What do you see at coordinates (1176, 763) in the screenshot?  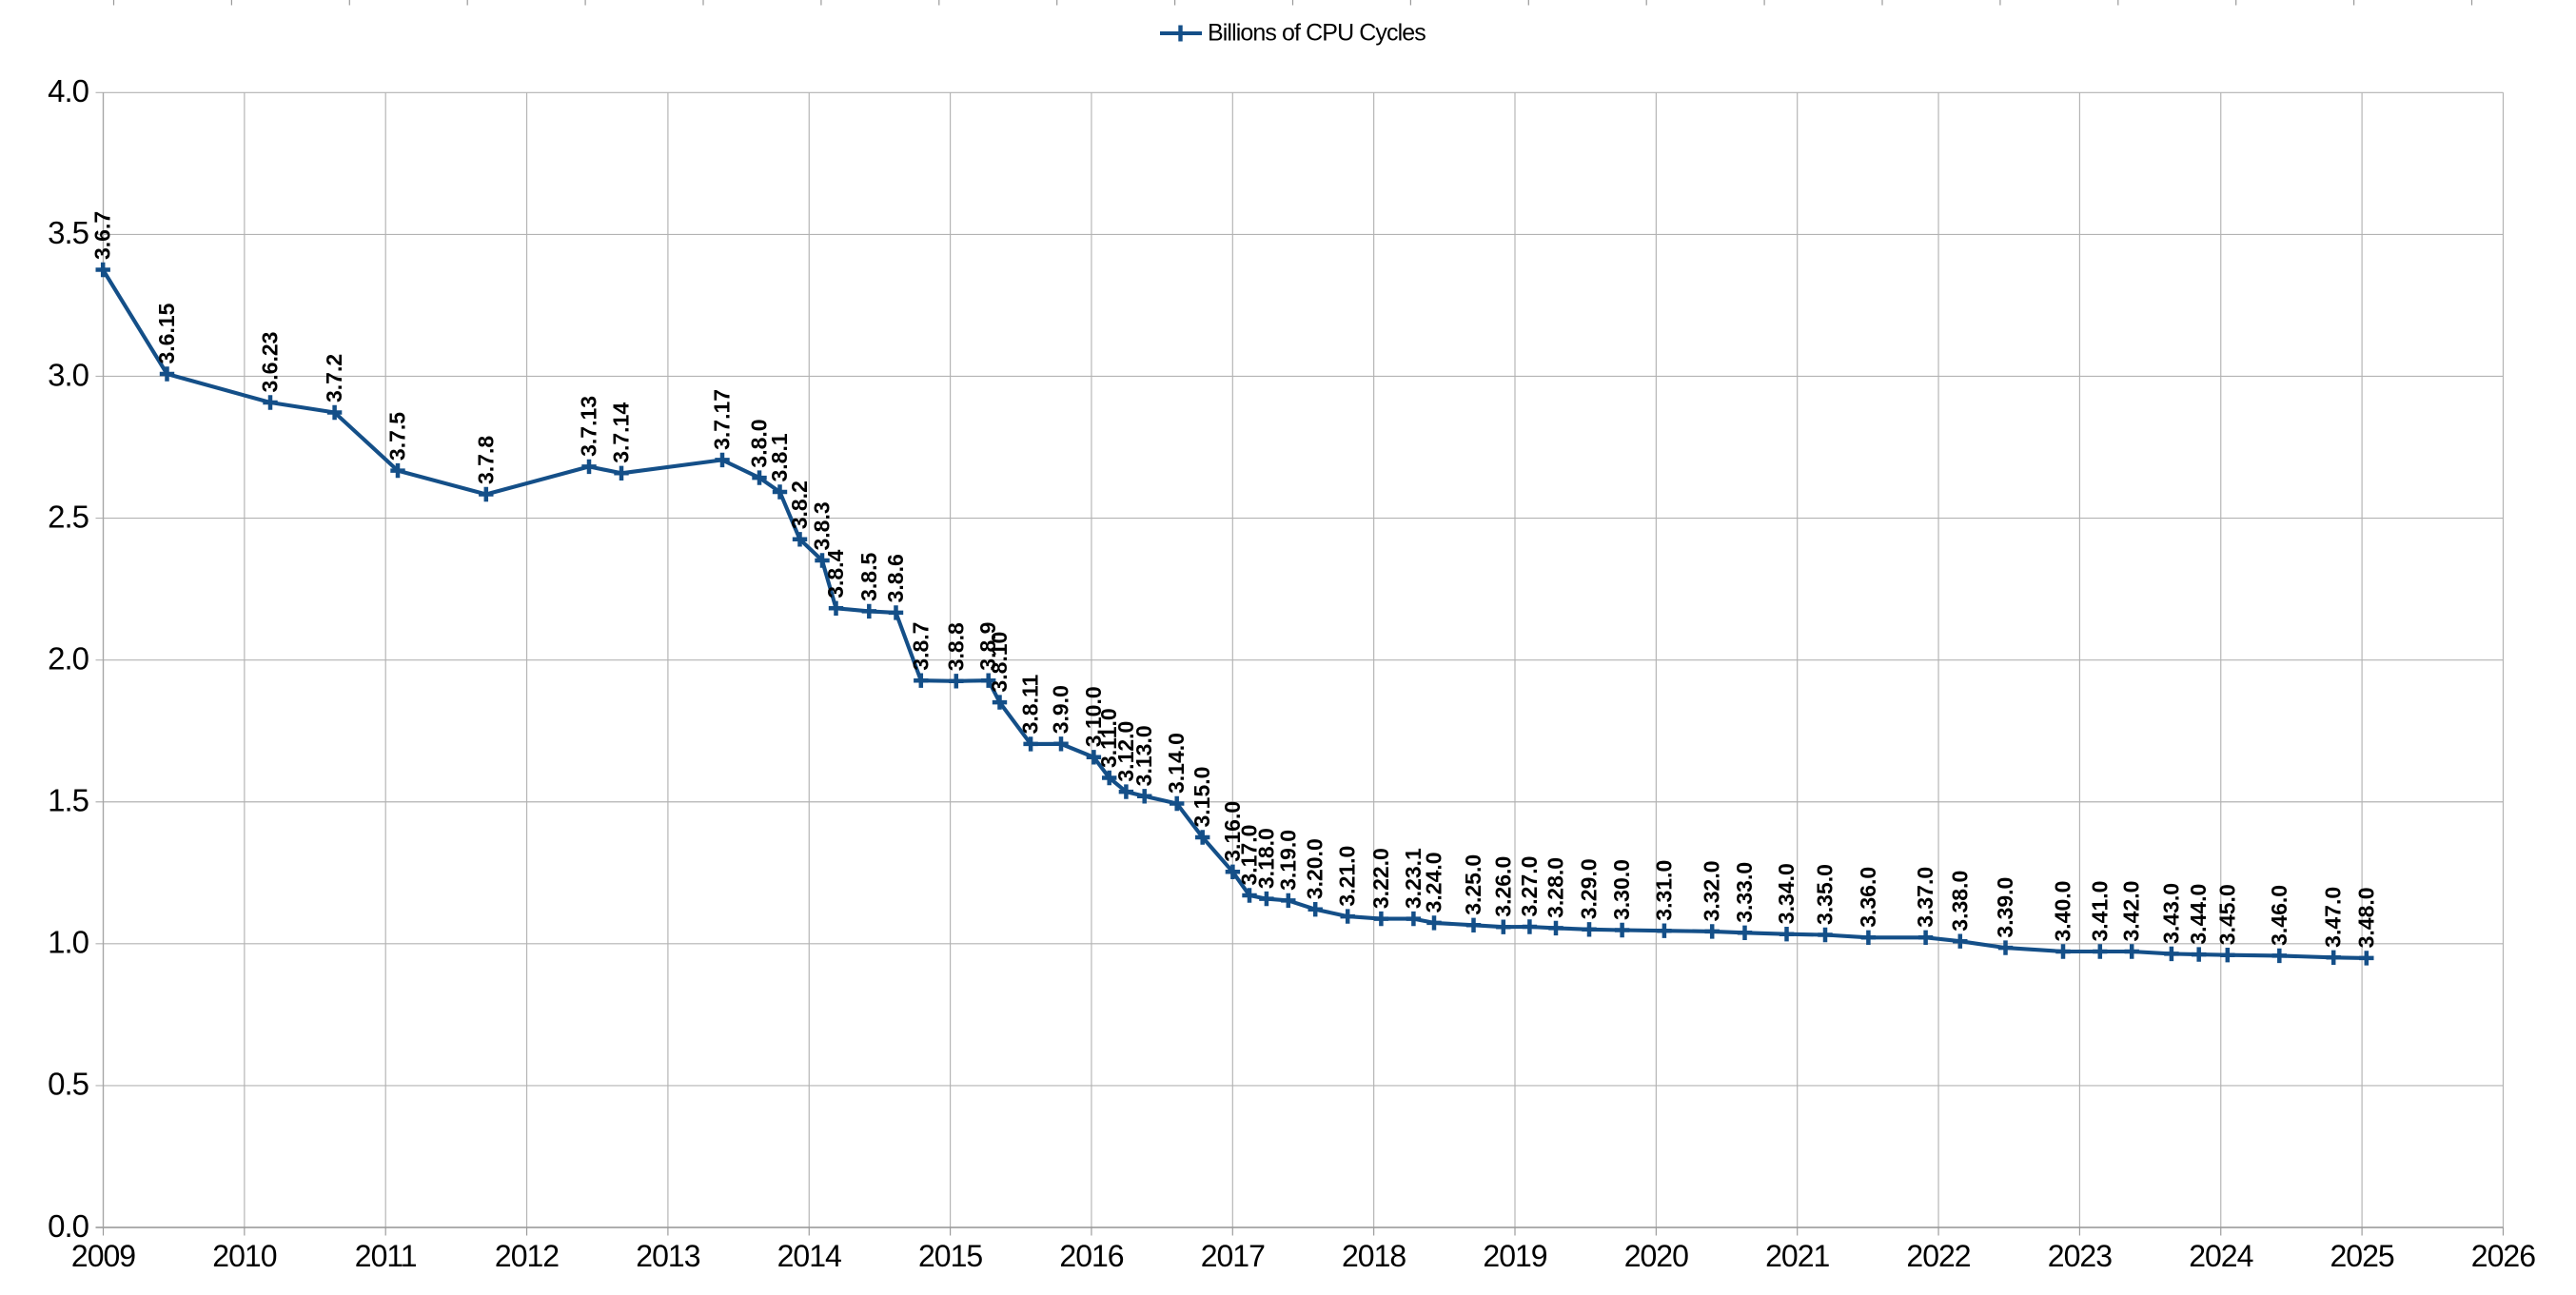 I see `svg-text: 3.14.0` at bounding box center [1176, 763].